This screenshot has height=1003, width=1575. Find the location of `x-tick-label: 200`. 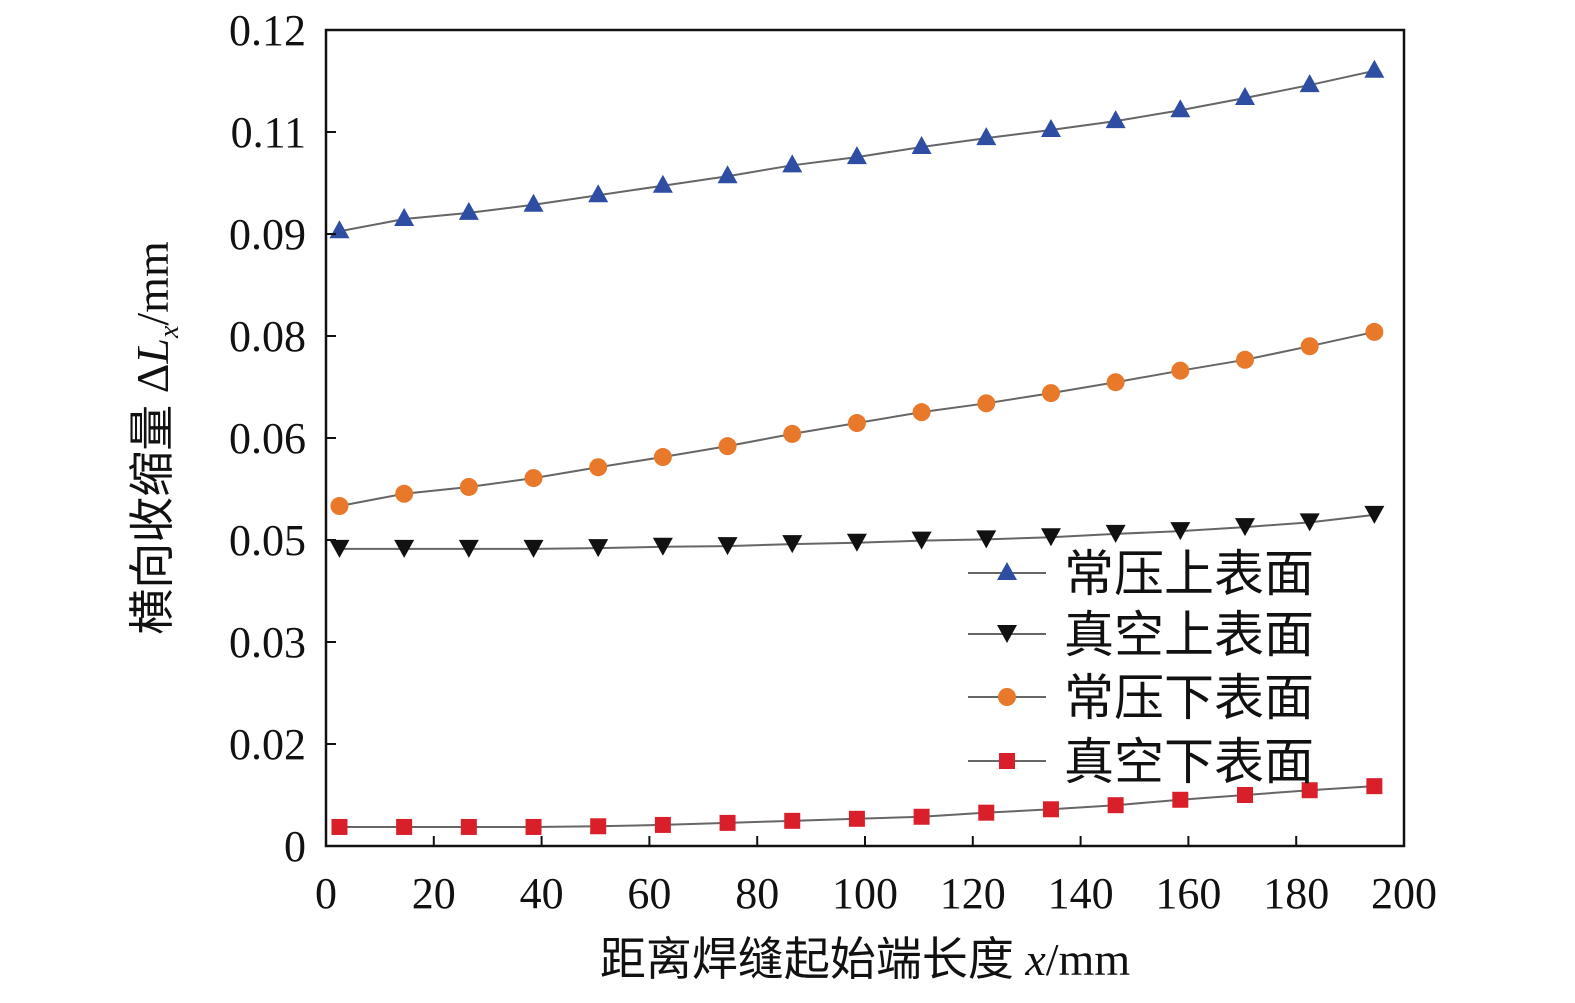

x-tick-label: 200 is located at coordinates (1404, 893).